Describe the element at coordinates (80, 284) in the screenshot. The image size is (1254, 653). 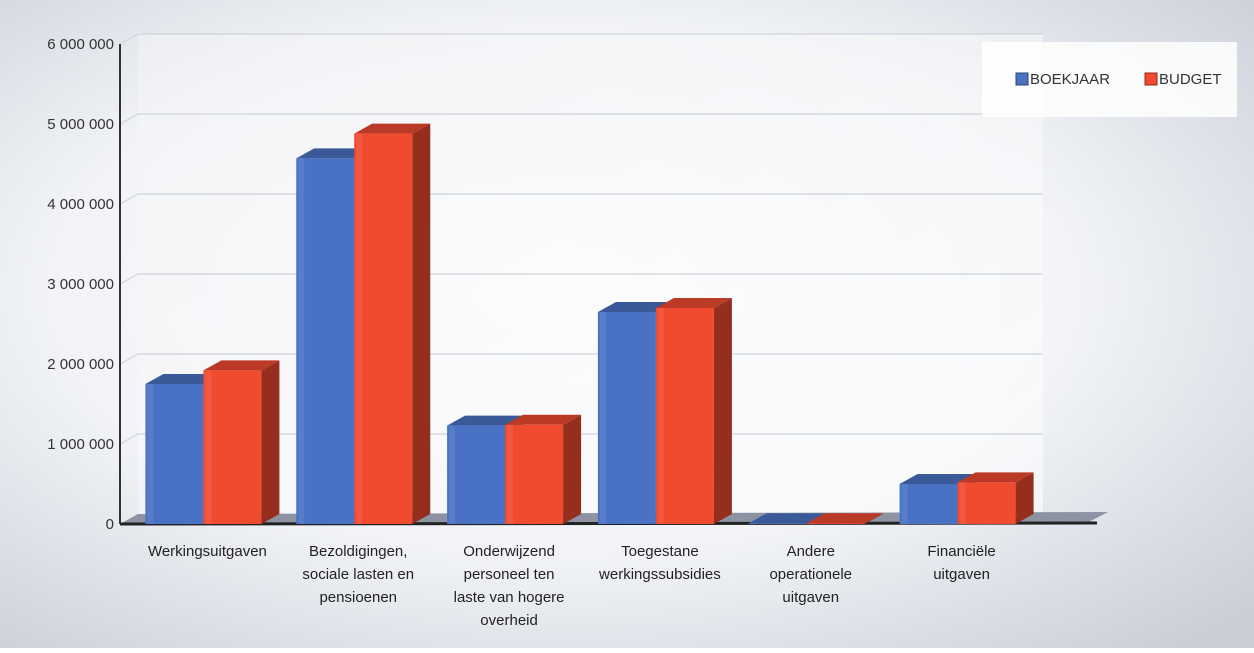
I see `y-tick-label: 3 000 000` at that location.